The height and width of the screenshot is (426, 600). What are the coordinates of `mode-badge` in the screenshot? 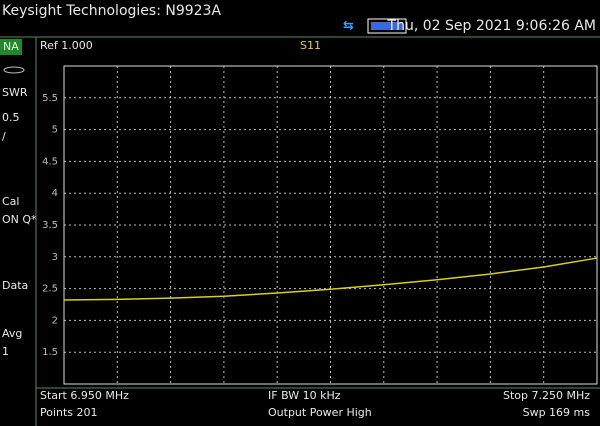 It's located at (11, 47).